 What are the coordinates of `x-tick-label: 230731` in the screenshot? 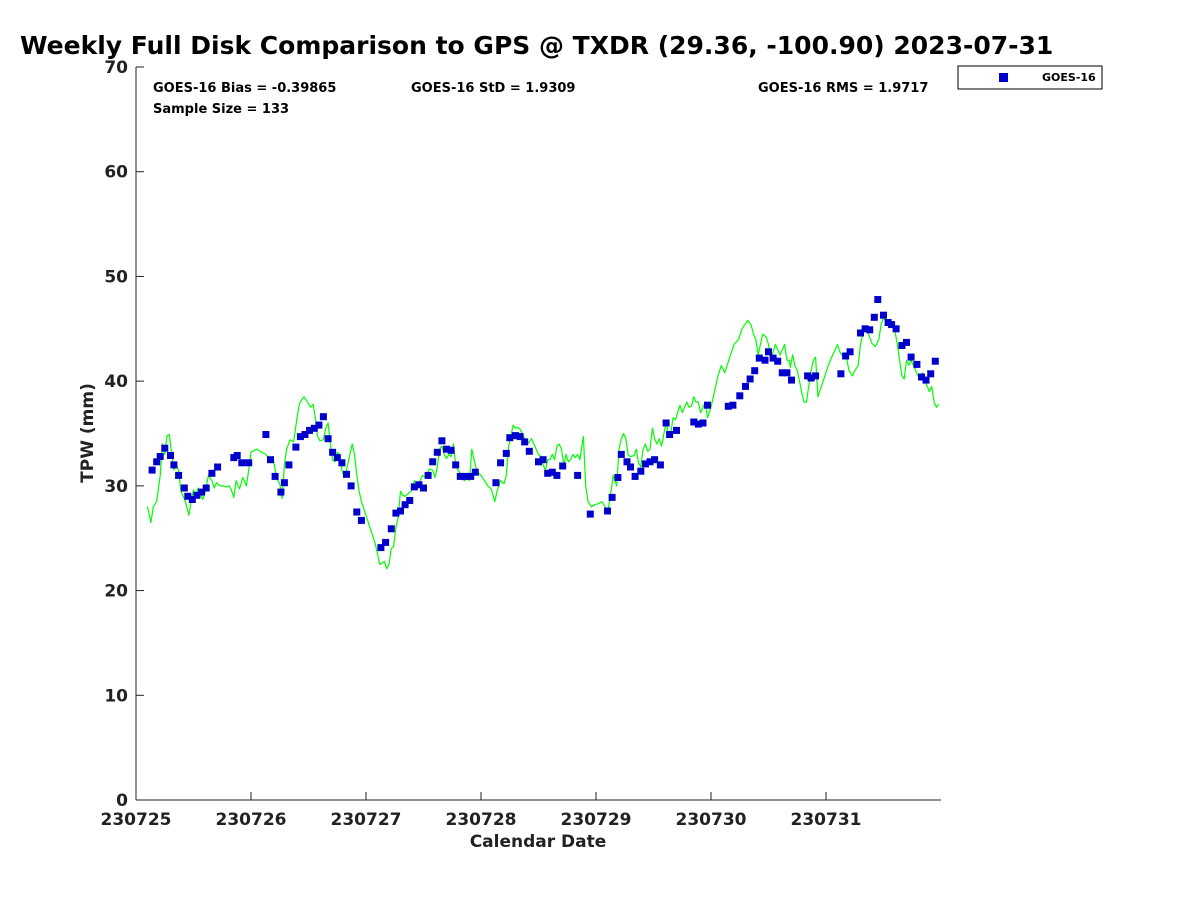 It's located at (826, 820).